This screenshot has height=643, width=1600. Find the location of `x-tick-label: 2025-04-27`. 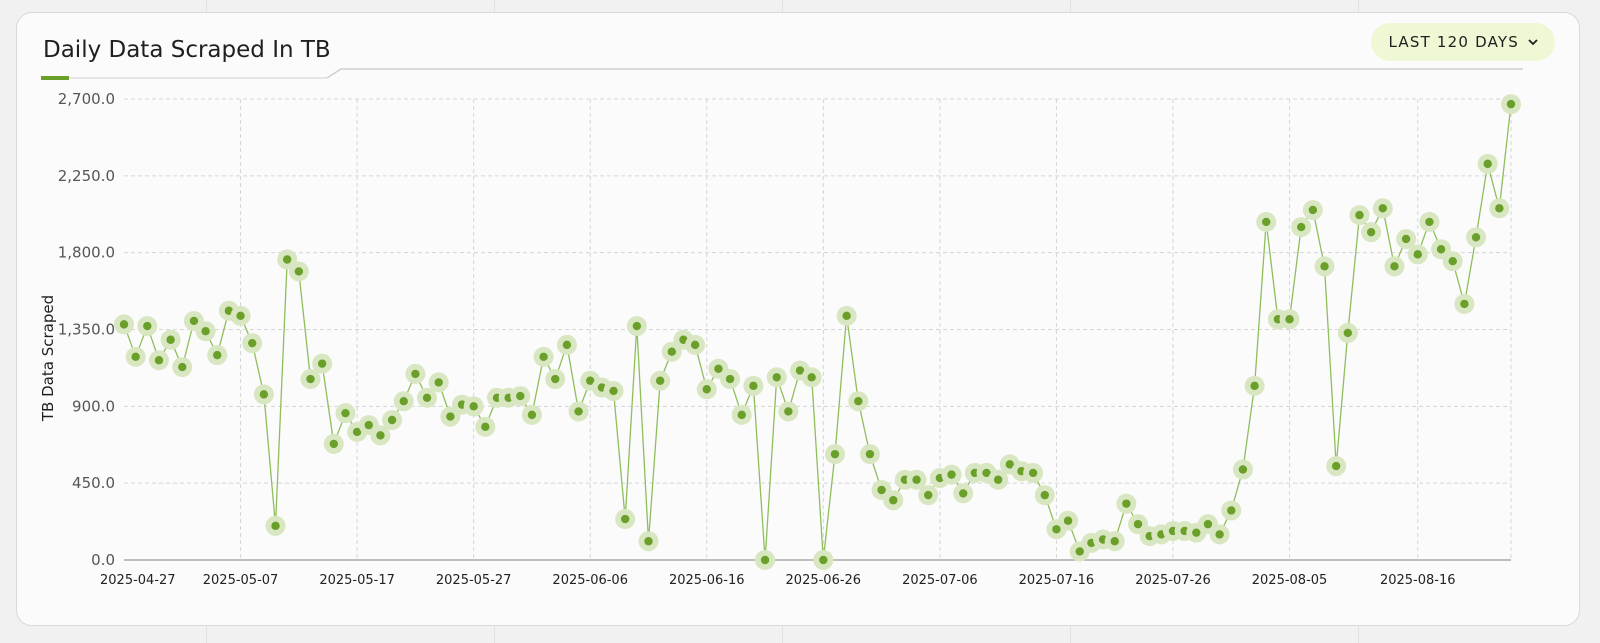

x-tick-label: 2025-04-27 is located at coordinates (138, 580).